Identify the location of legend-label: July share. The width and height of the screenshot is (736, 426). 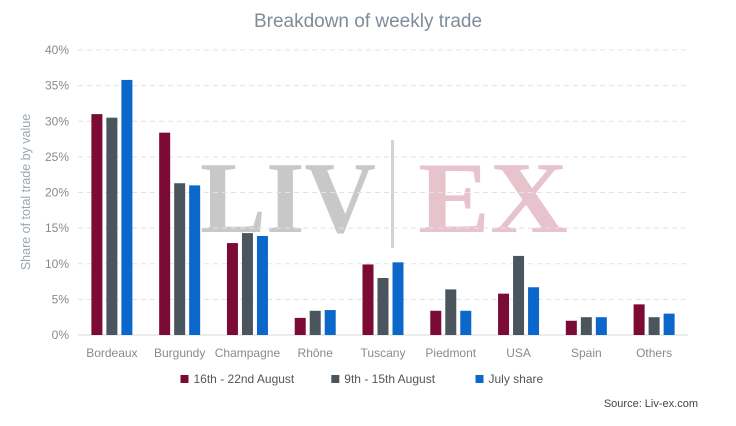
(516, 379).